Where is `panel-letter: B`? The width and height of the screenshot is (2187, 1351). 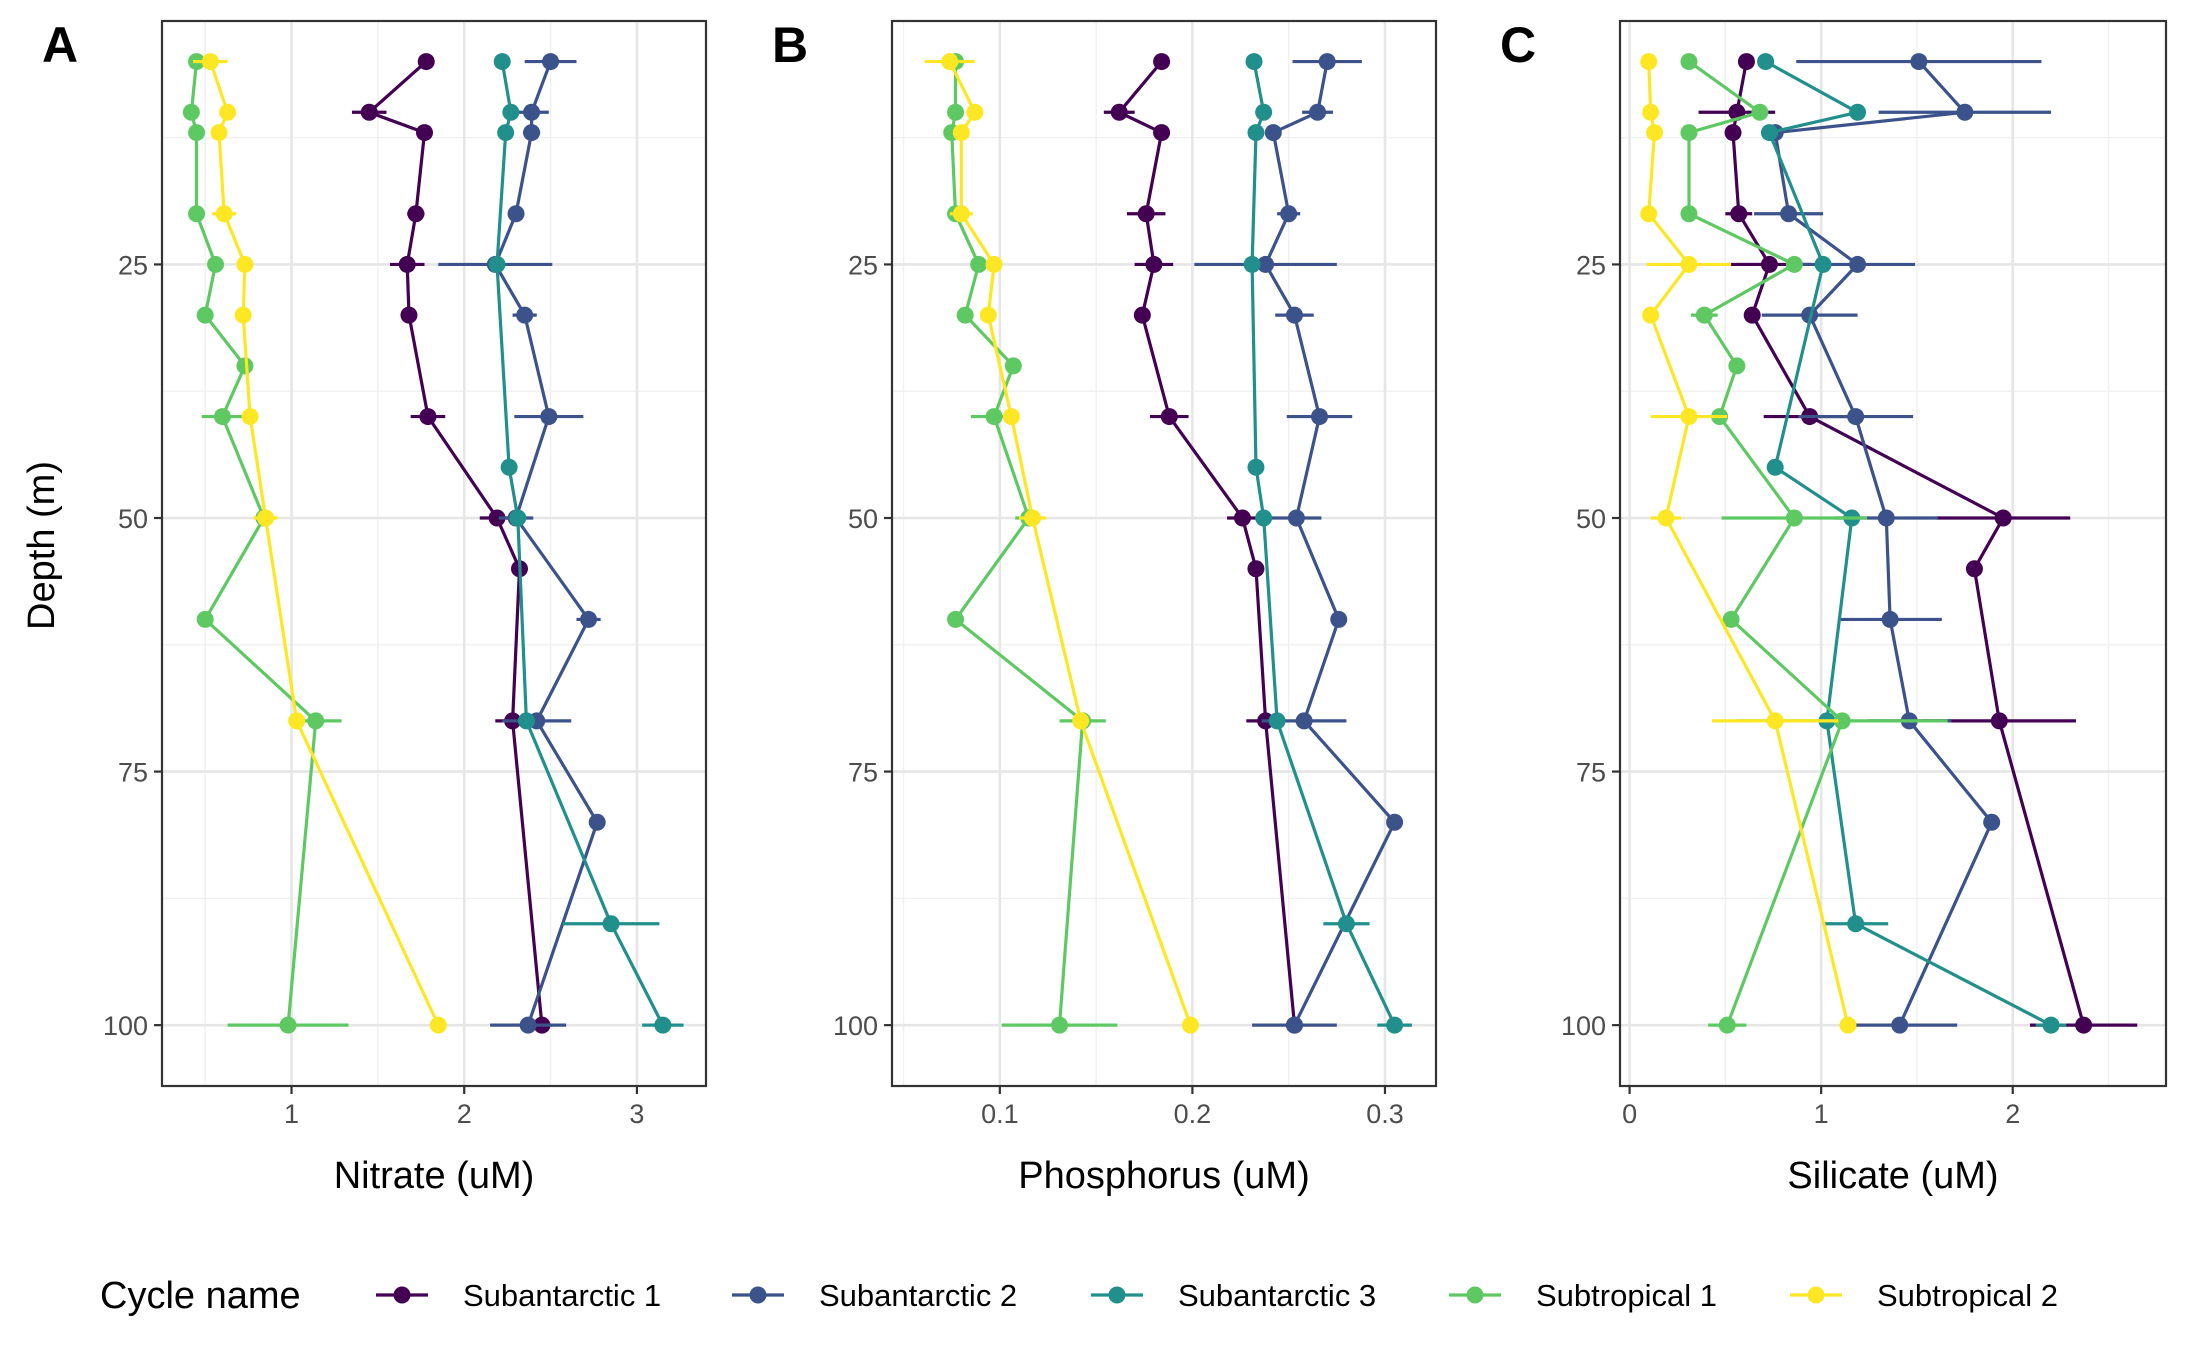 panel-letter: B is located at coordinates (790, 45).